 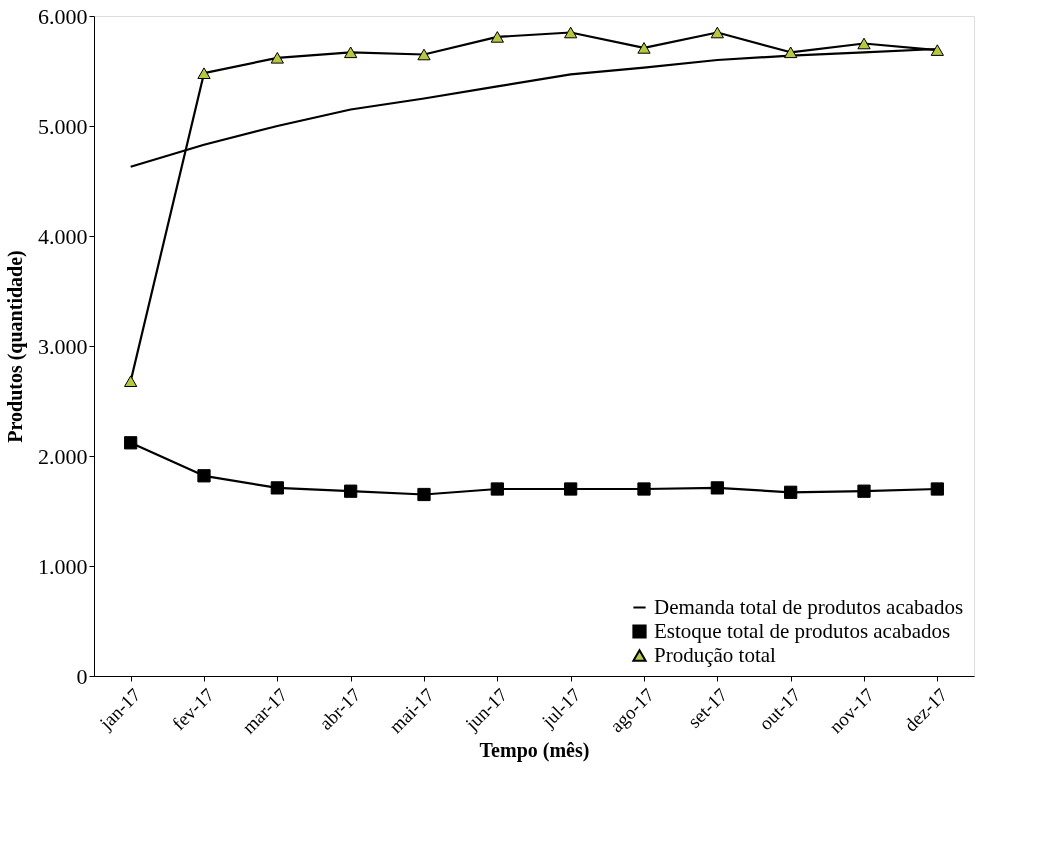 What do you see at coordinates (82, 676) in the screenshot?
I see `y-tick-label: 0` at bounding box center [82, 676].